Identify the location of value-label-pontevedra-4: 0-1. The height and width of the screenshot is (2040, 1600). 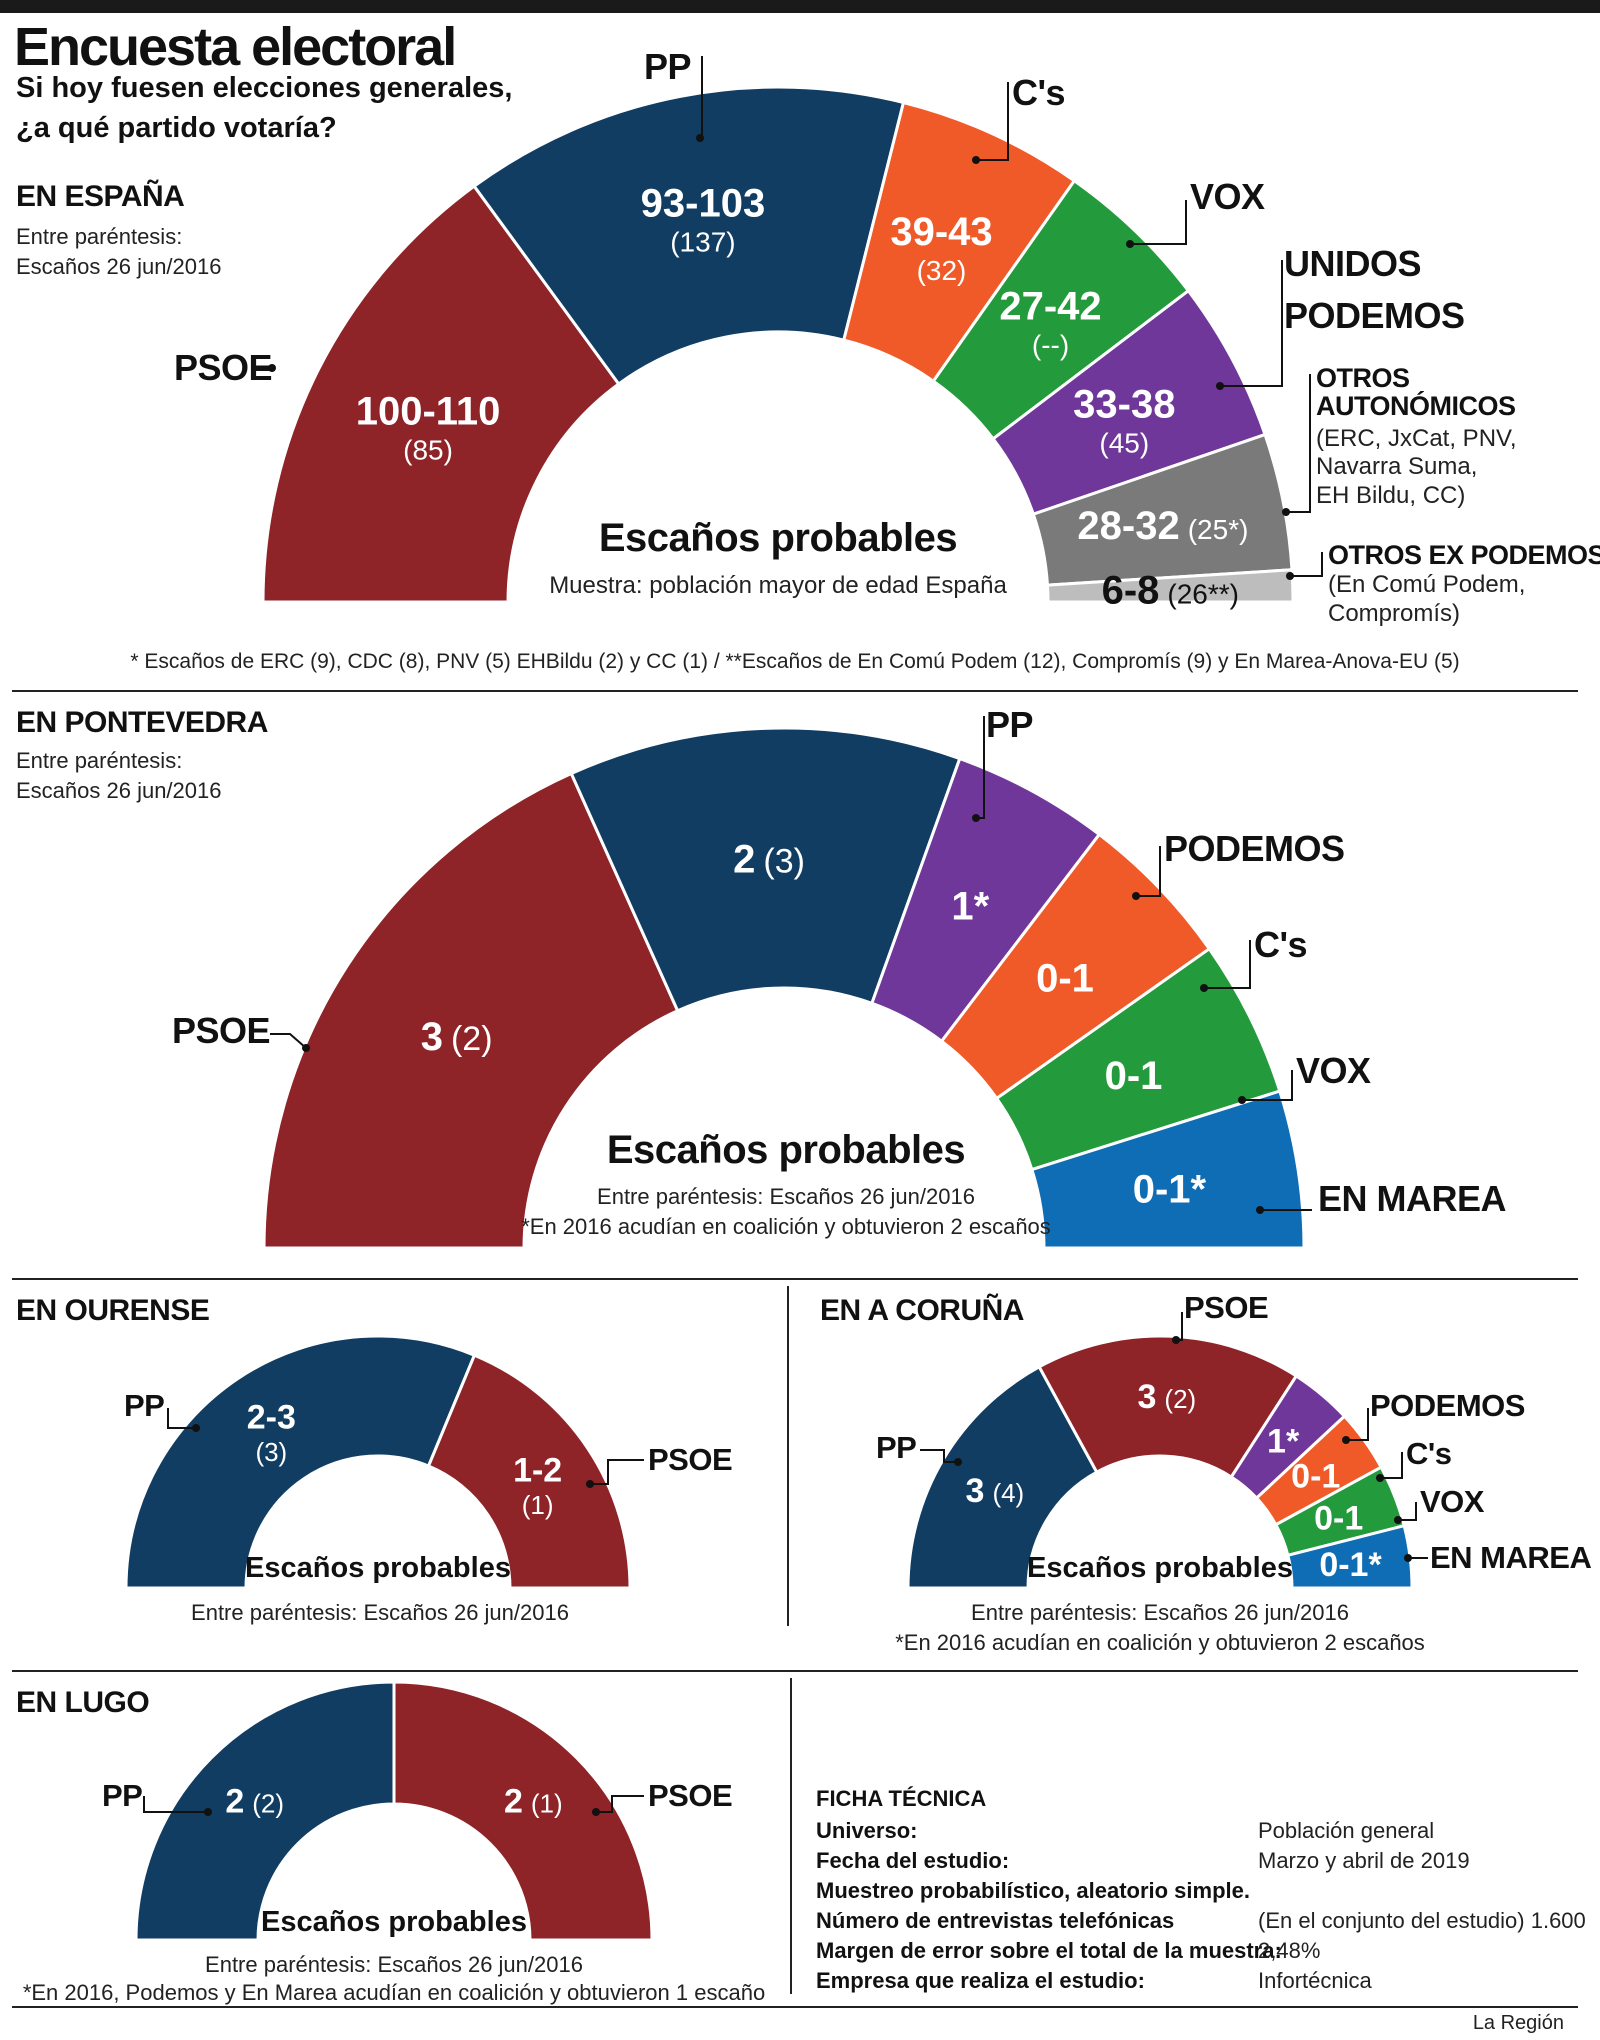
(1134, 1076).